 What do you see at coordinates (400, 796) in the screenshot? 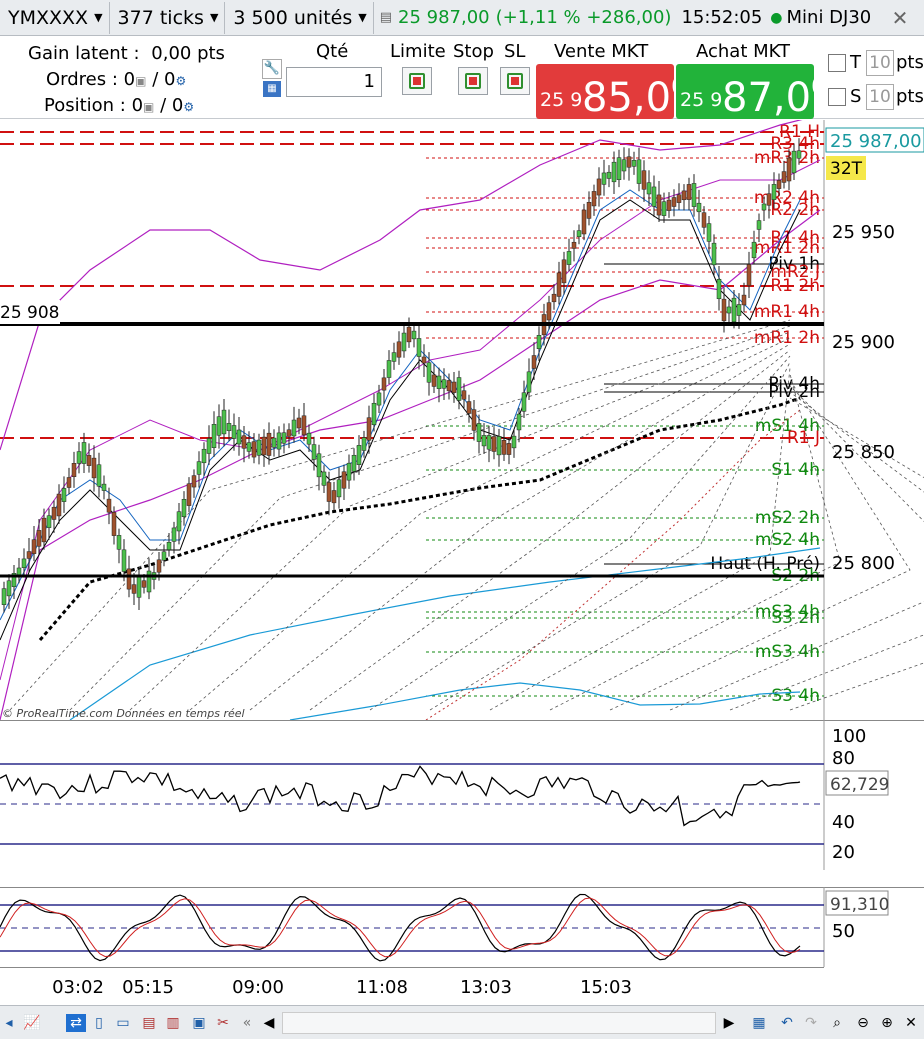
I see `rsi-line` at bounding box center [400, 796].